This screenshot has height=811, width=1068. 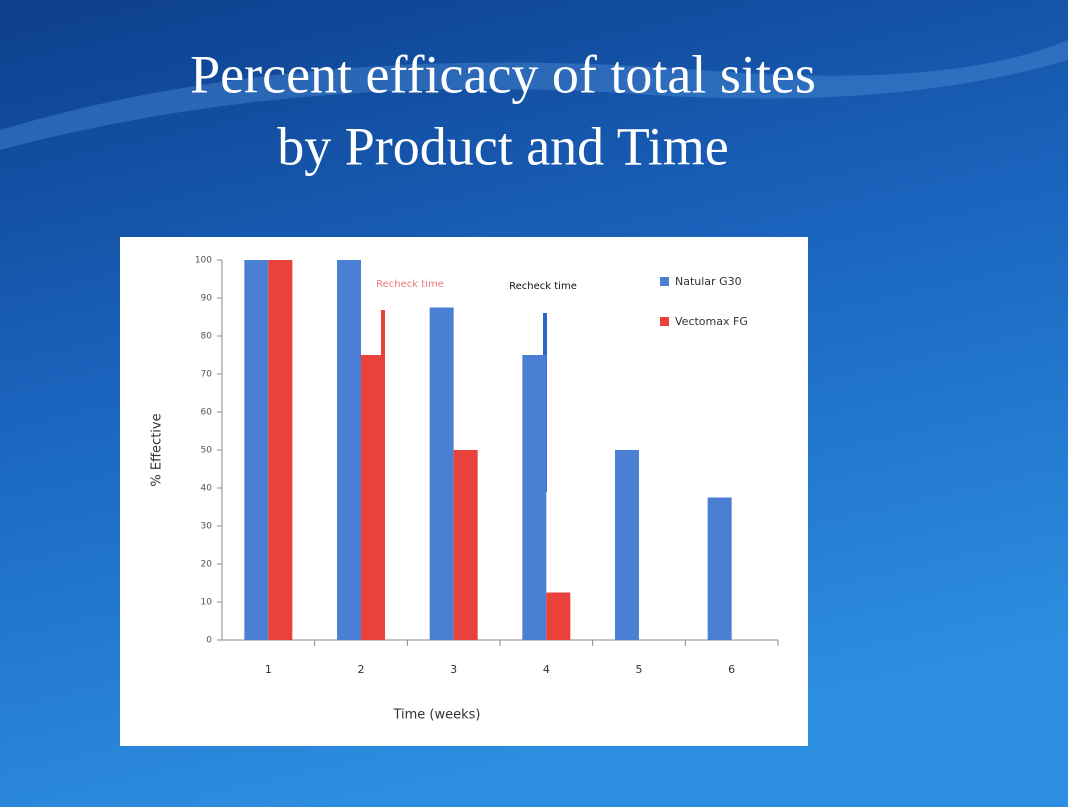 What do you see at coordinates (436, 715) in the screenshot?
I see `x-axis-label: Time (weeks)` at bounding box center [436, 715].